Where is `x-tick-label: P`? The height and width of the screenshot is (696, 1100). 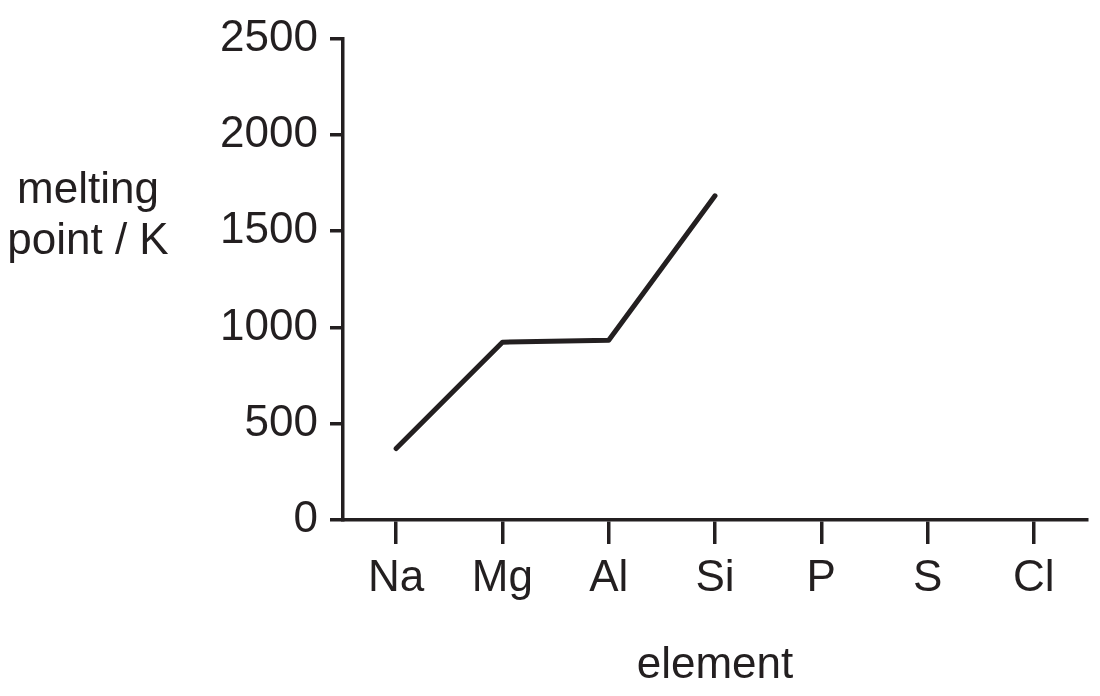
x-tick-label: P is located at coordinates (821, 575).